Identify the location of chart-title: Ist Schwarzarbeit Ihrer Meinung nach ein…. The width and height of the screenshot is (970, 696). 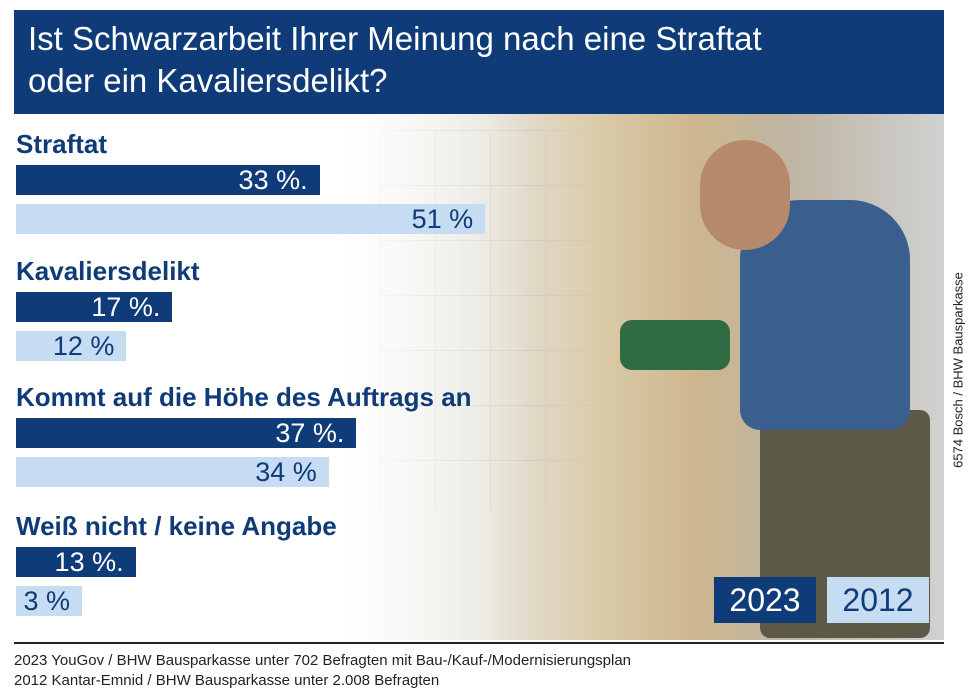
(478, 60).